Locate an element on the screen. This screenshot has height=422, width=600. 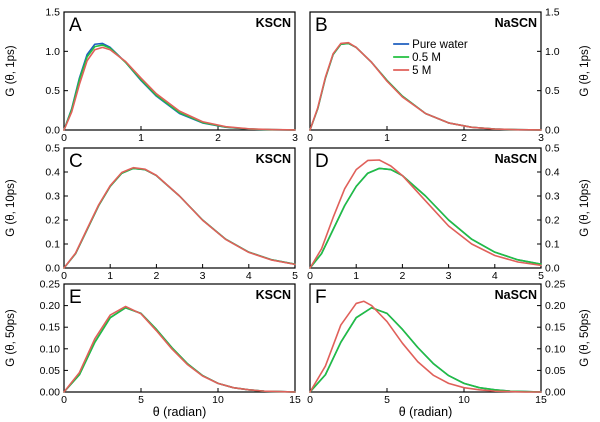
panel-letter: B is located at coordinates (321, 25).